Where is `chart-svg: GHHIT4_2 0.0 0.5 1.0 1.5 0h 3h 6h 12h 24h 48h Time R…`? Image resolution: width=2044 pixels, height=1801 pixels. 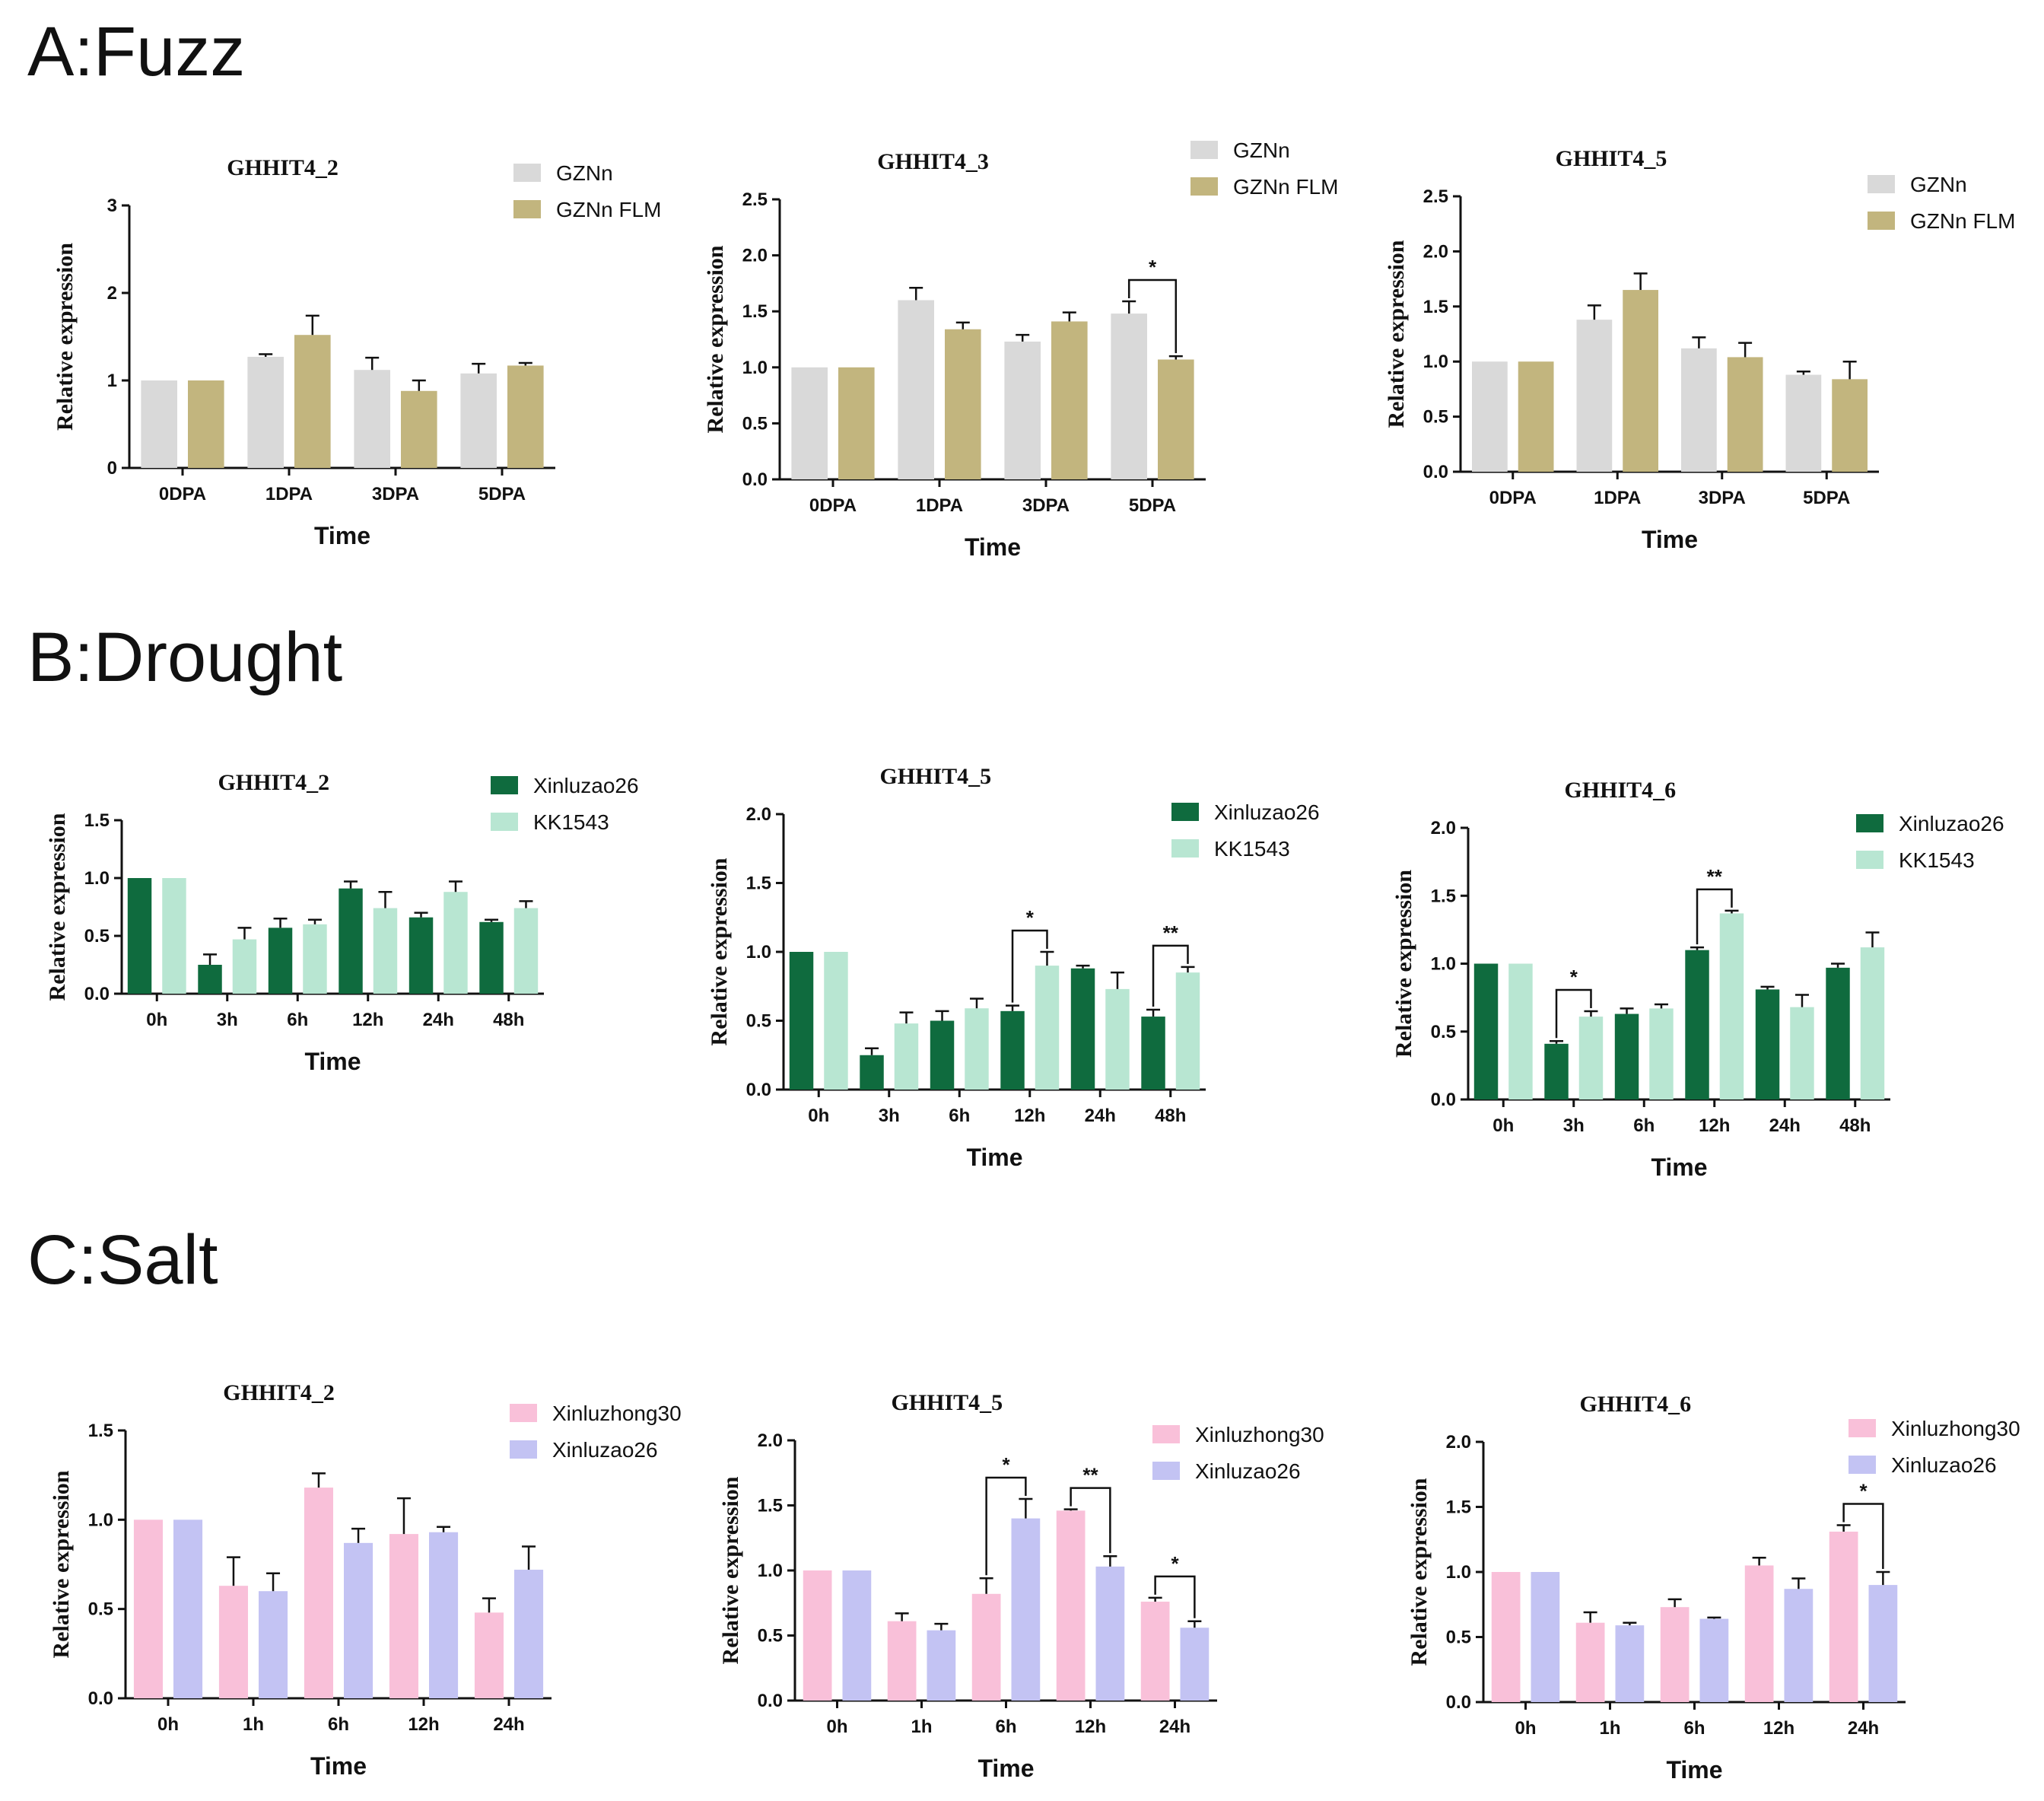 chart-svg: GHHIT4_2 0.0 0.5 1.0 1.5 0h 3h 6h 12h 24h 48h Time R… is located at coordinates (342, 922).